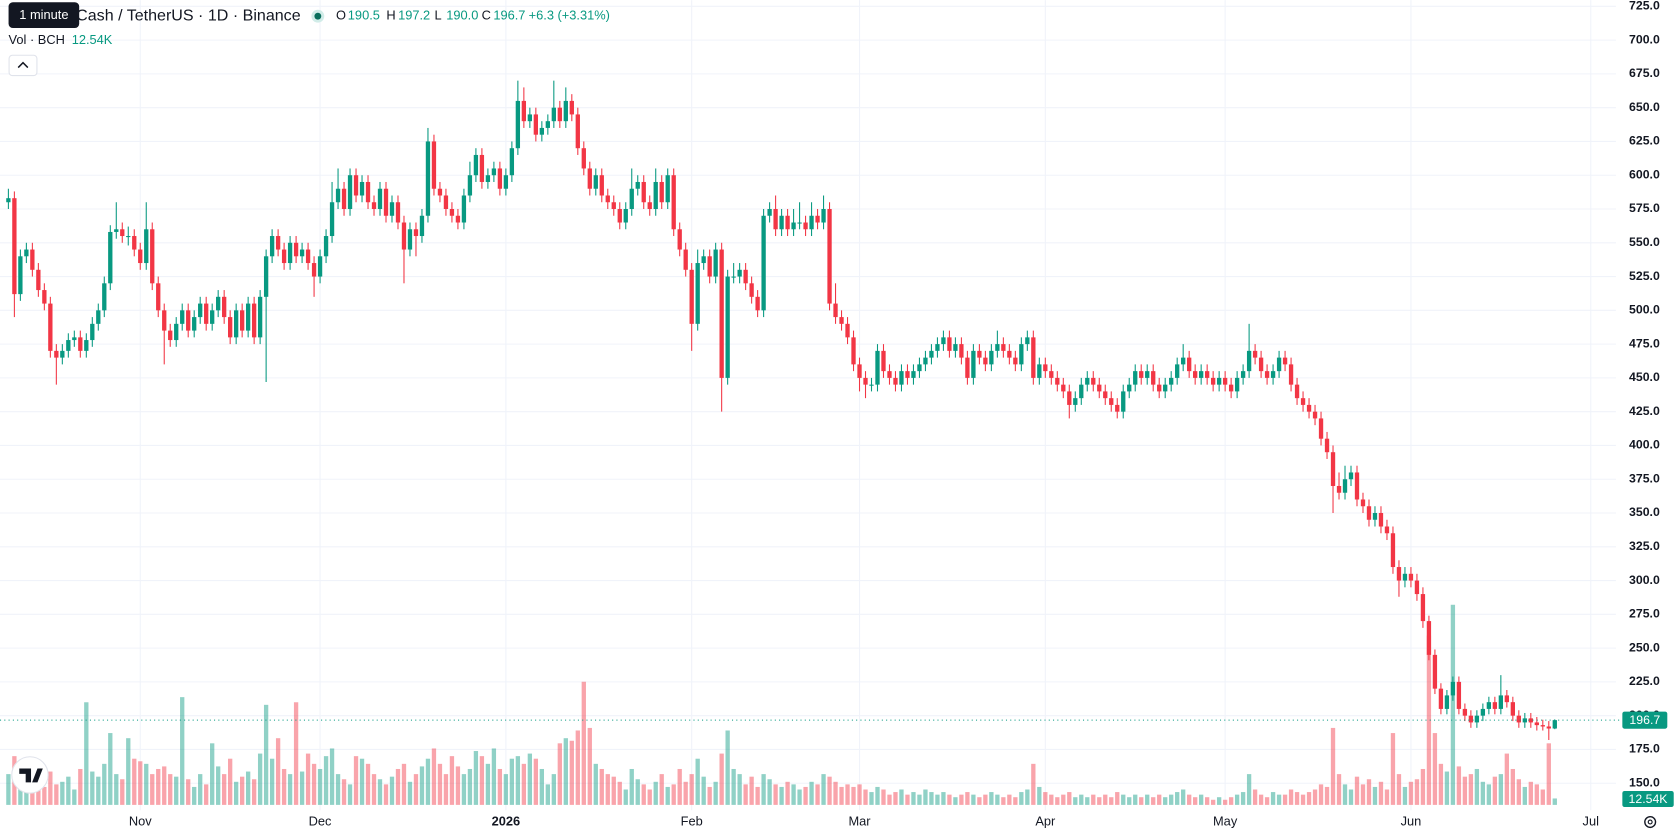  I want to click on price-tag-label: 196.7, so click(1644, 720).